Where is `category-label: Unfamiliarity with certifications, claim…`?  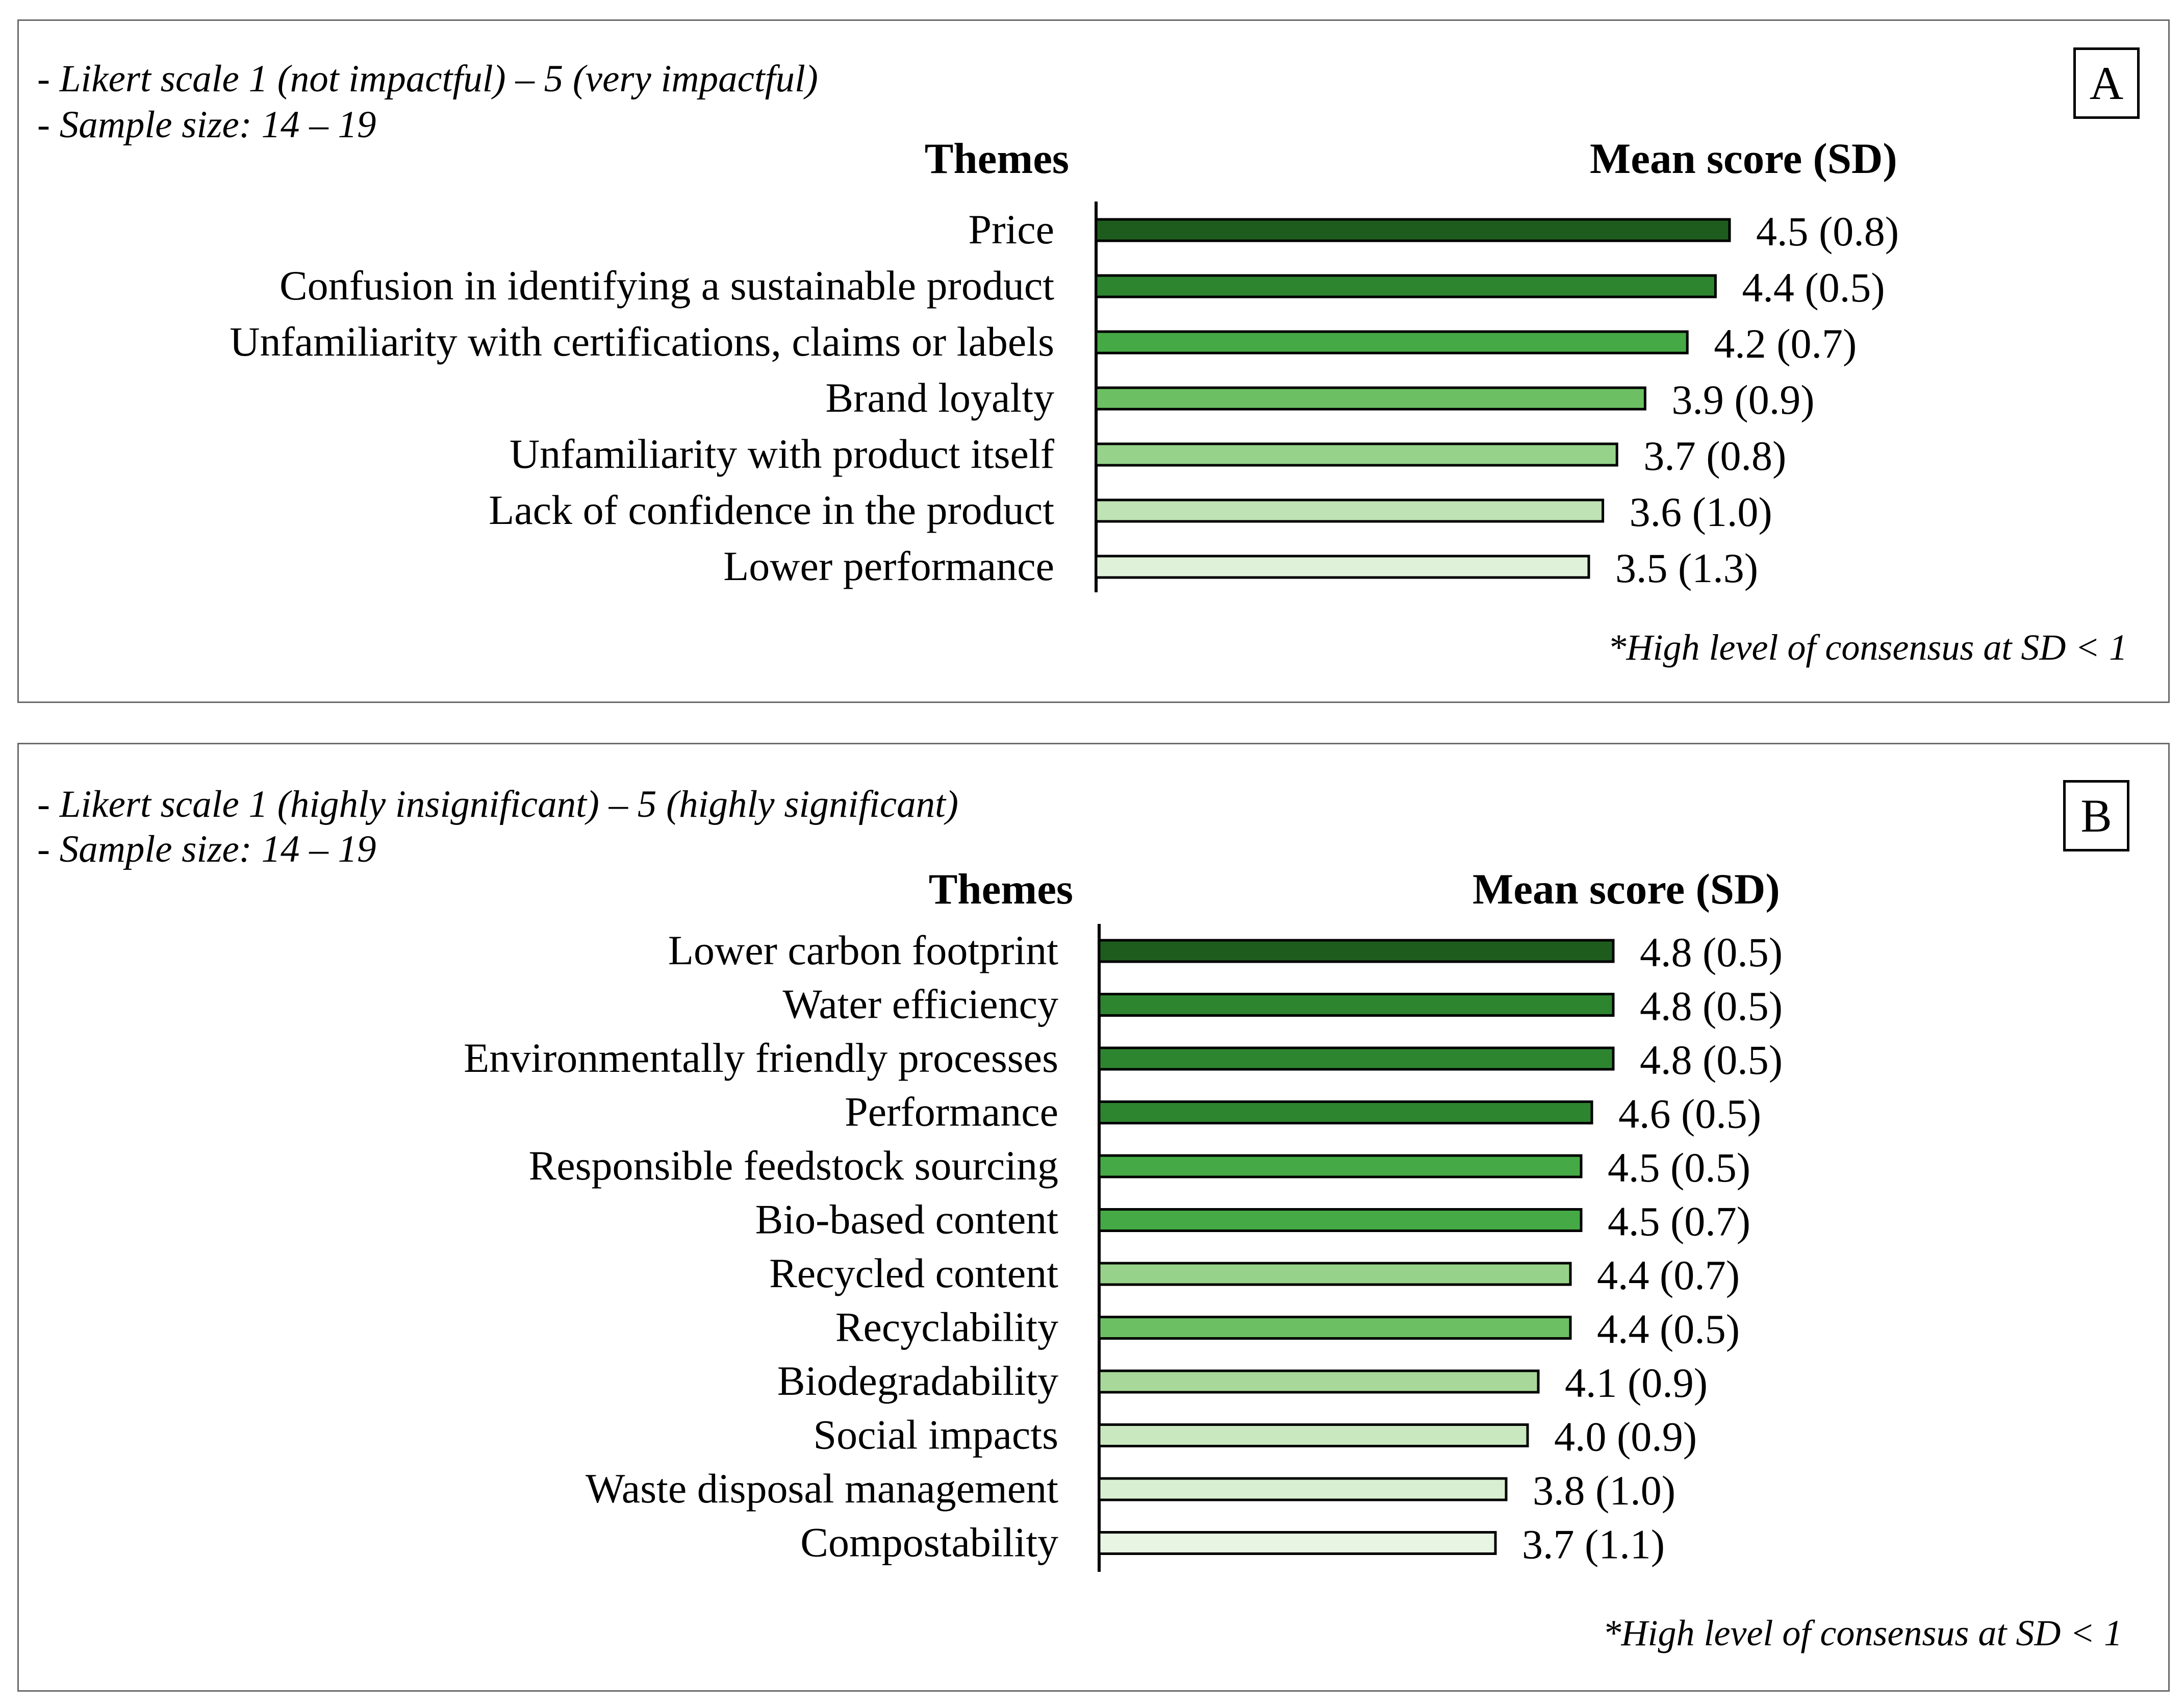 category-label: Unfamiliarity with certifications, claim… is located at coordinates (642, 341).